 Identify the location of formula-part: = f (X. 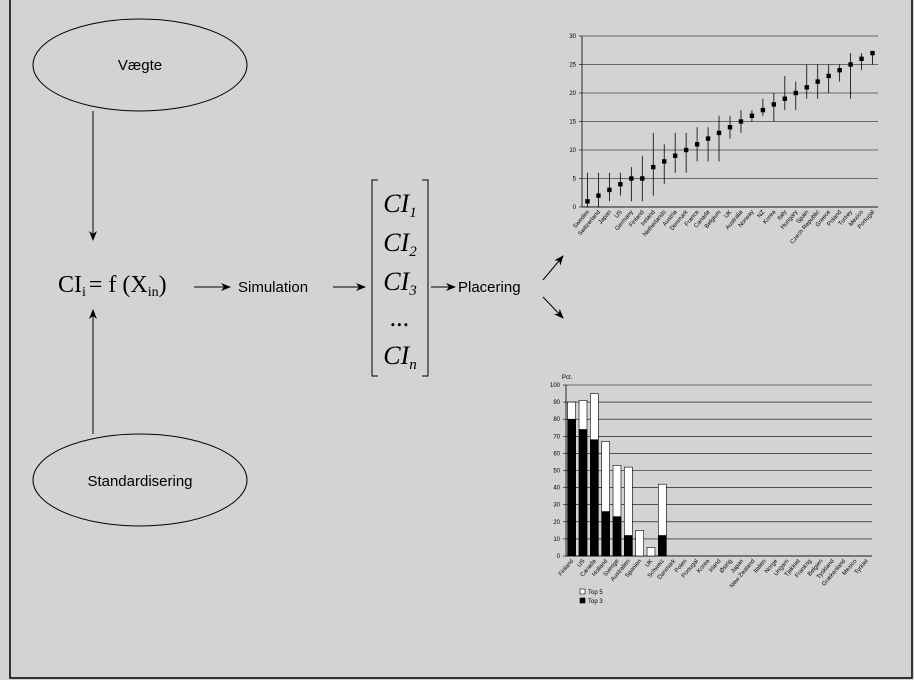
(118, 285).